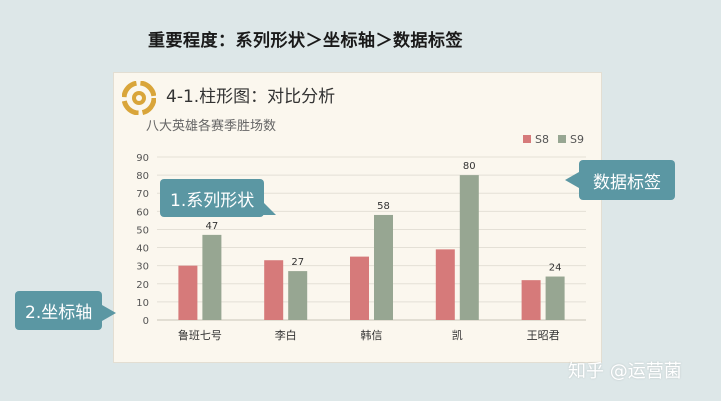 The height and width of the screenshot is (401, 721). I want to click on series-shape-callout-text: 1.系列形状, so click(212, 200).